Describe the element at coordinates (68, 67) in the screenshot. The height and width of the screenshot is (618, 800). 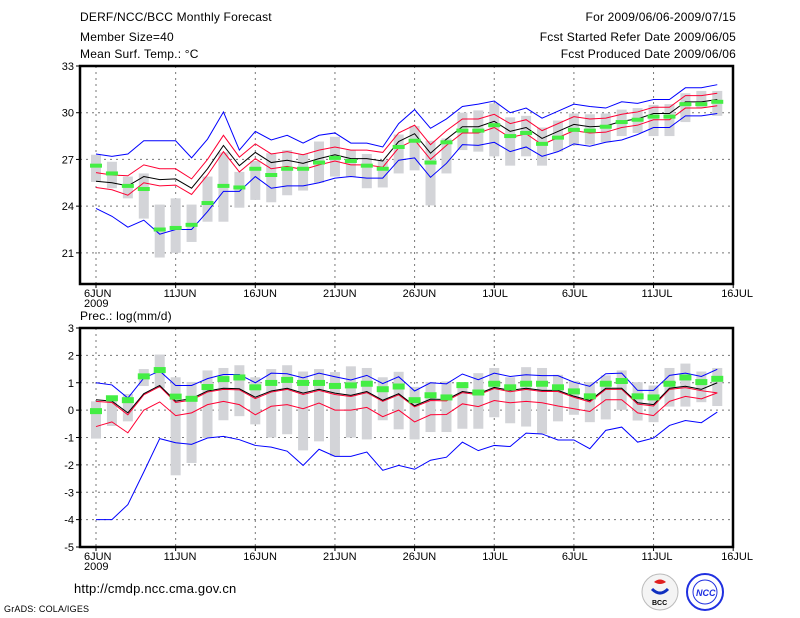
I see `y-tick-label: 33` at that location.